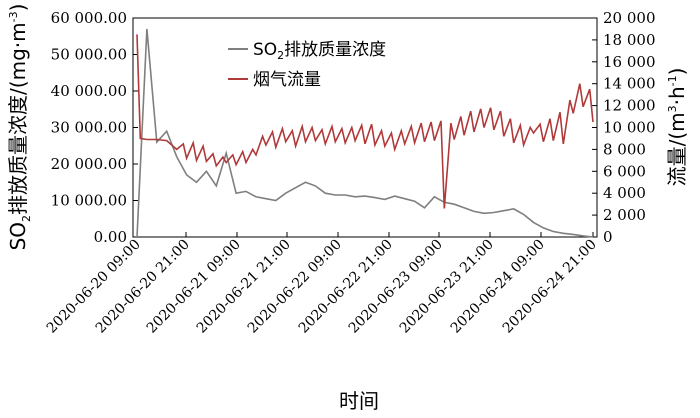 This screenshot has height=418, width=700. I want to click on left-tick-label: 20 000.00, so click(89, 164).